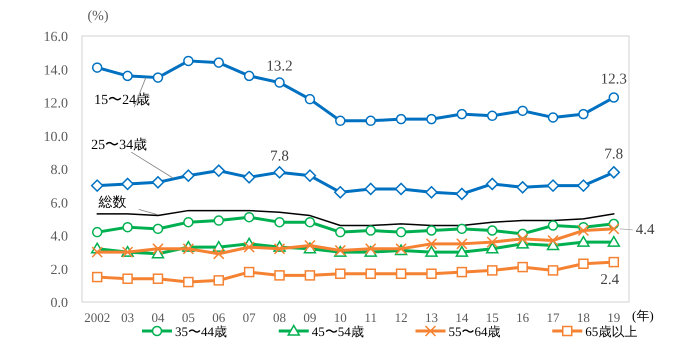 This screenshot has width=689, height=344. I want to click on x-tick-label: 07, so click(249, 317).